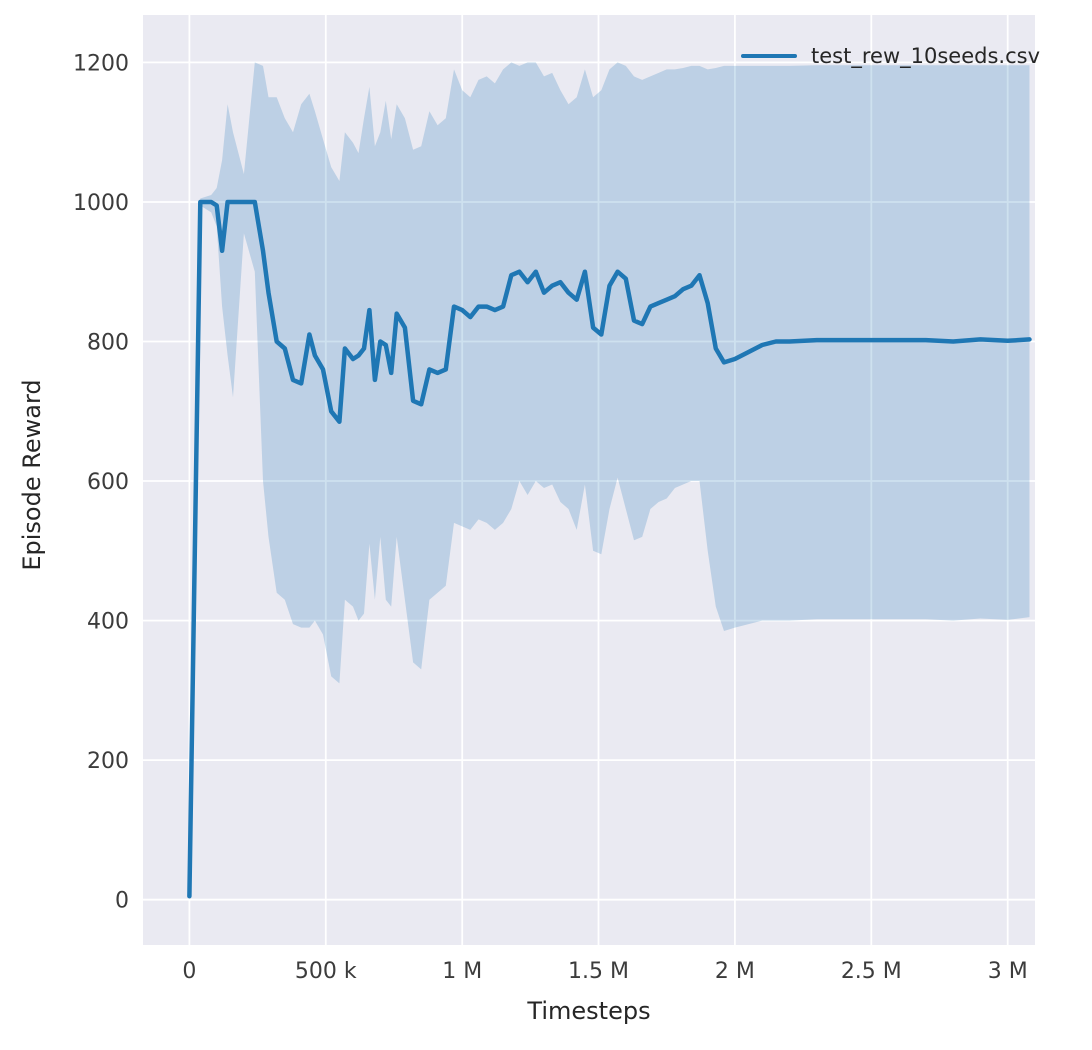 This screenshot has height=1050, width=1092. I want to click on x-axis-label: Timesteps, so click(589, 1011).